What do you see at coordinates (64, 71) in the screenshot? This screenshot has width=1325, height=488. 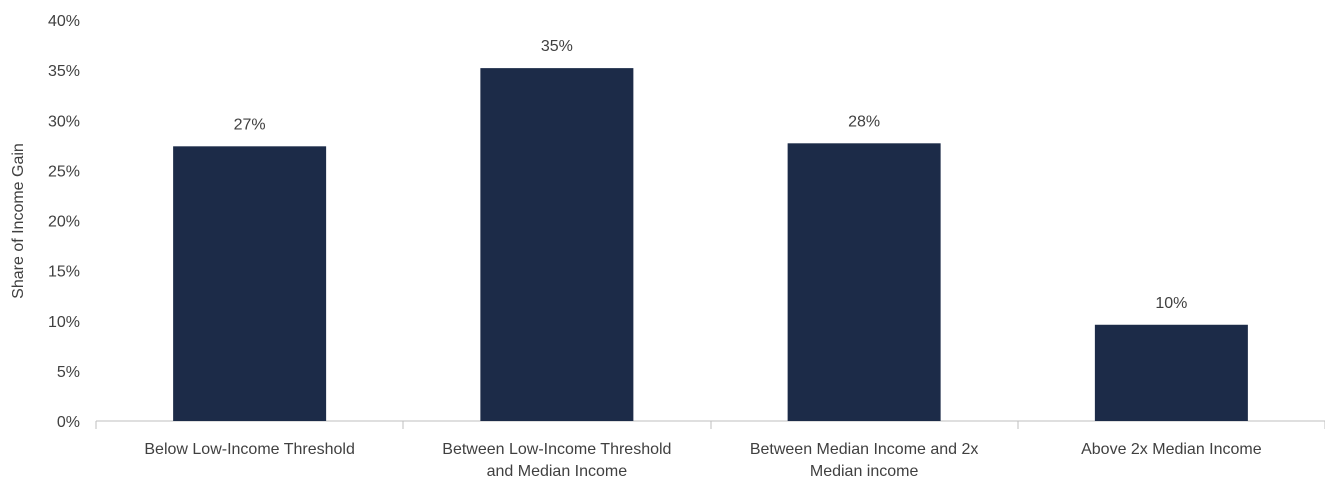 I see `y-tick-label: 35%` at bounding box center [64, 71].